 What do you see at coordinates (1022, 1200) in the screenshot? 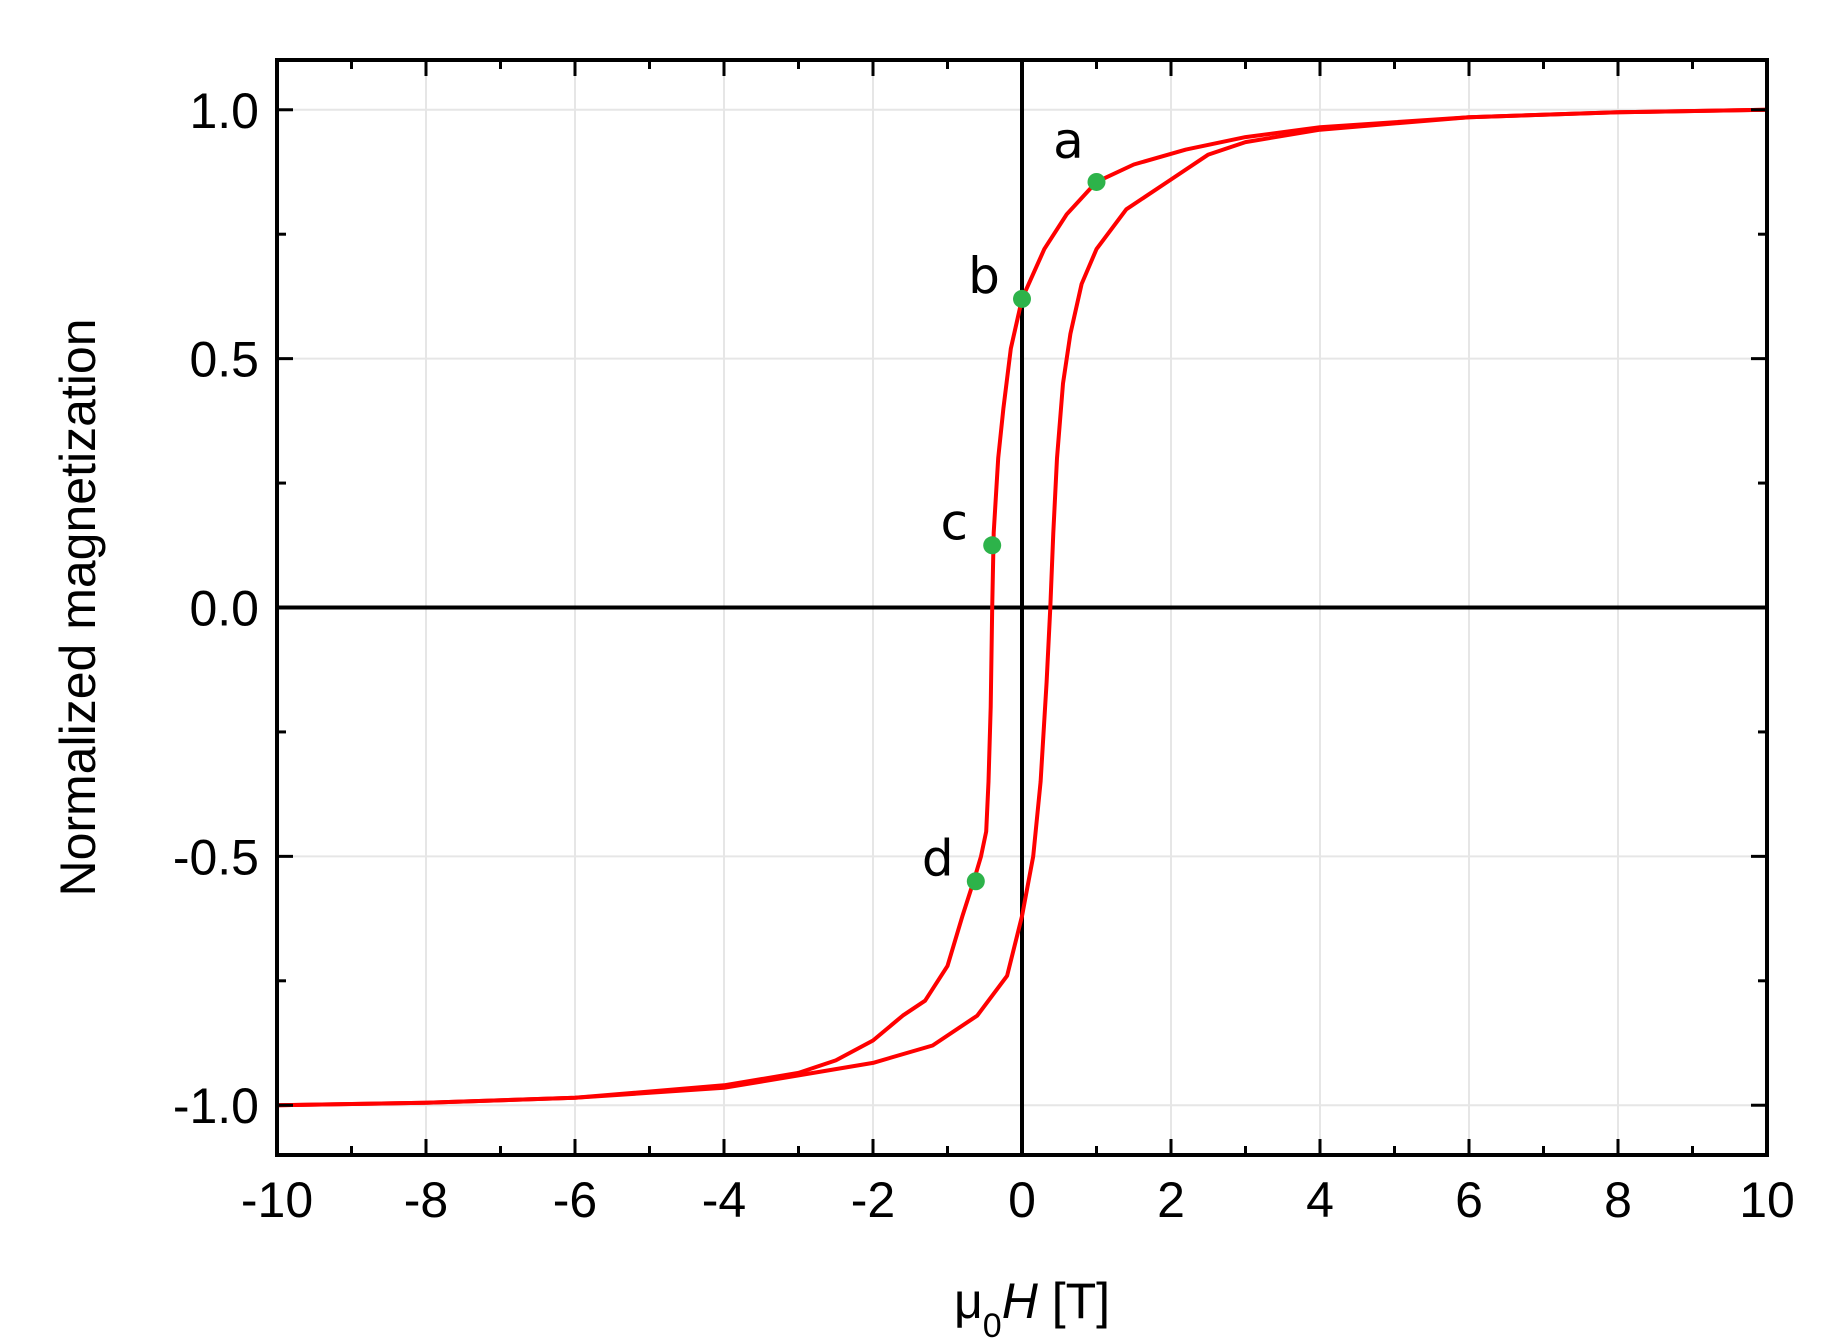
I see `x-tick-label: 0` at bounding box center [1022, 1200].